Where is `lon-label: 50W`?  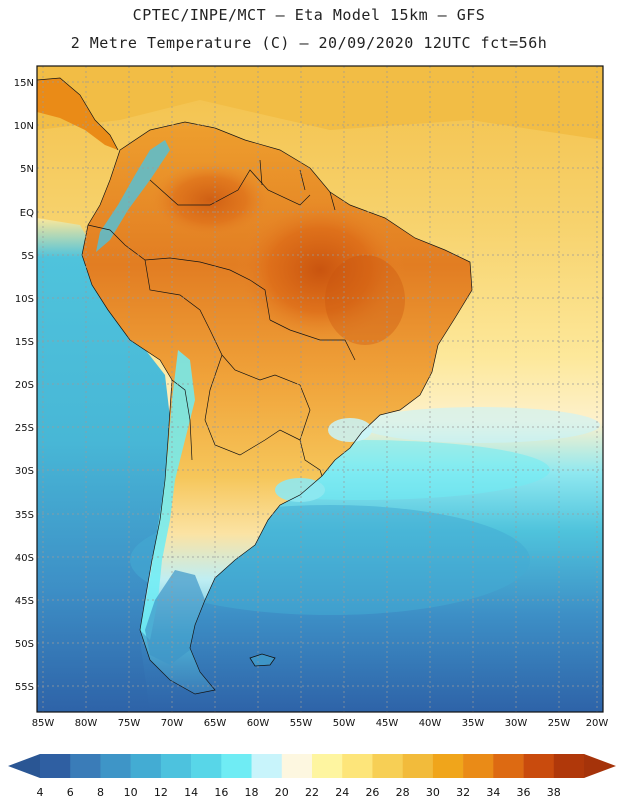 lon-label: 50W is located at coordinates (344, 723).